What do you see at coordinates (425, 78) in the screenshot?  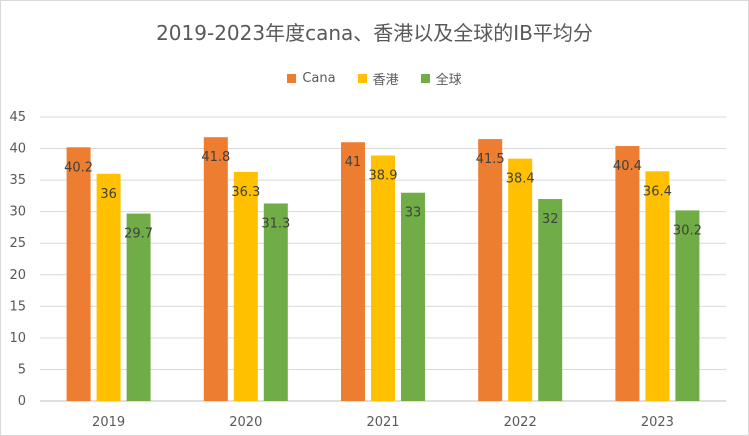 I see `legend-swatch-global` at bounding box center [425, 78].